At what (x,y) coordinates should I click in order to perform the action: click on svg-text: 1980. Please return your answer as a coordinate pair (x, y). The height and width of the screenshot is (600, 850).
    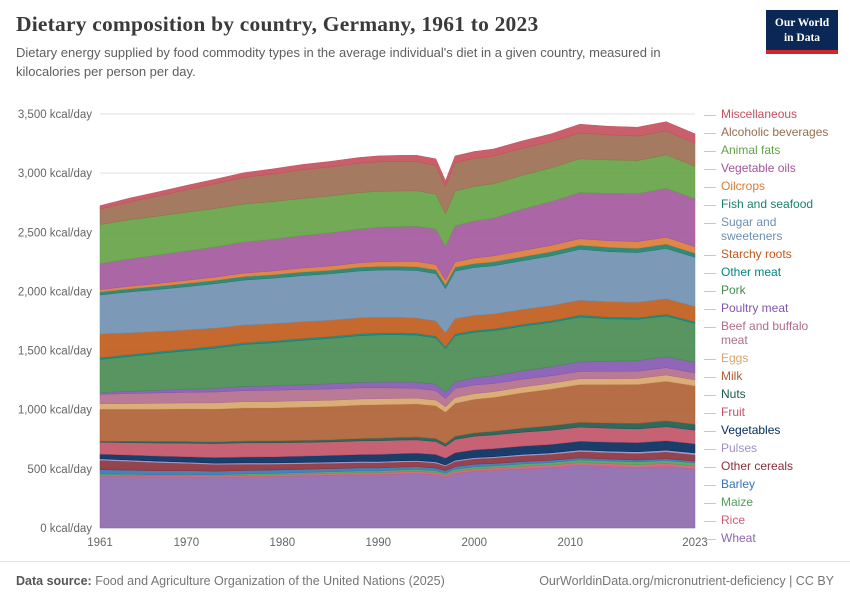
    Looking at the image, I should click on (283, 543).